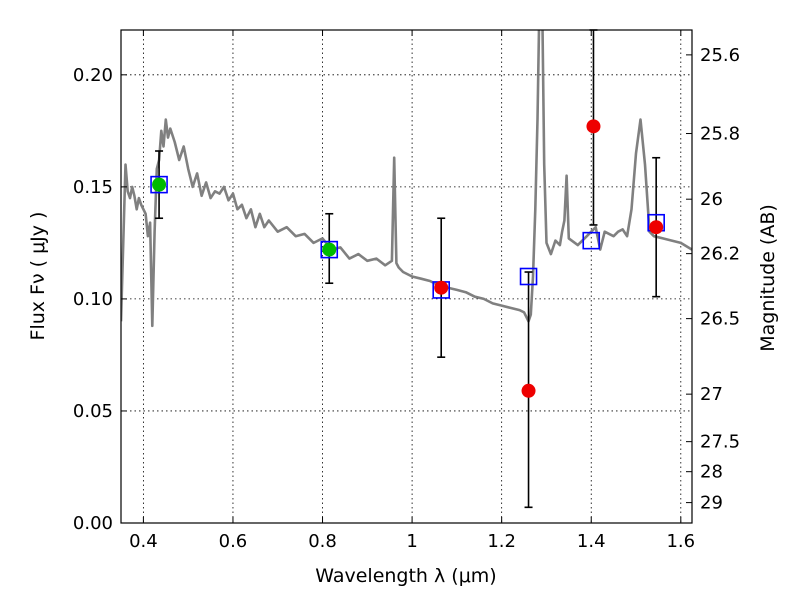 The width and height of the screenshot is (800, 600). Describe the element at coordinates (720, 134) in the screenshot. I see `magnitude-tick-label: 25.8` at that location.